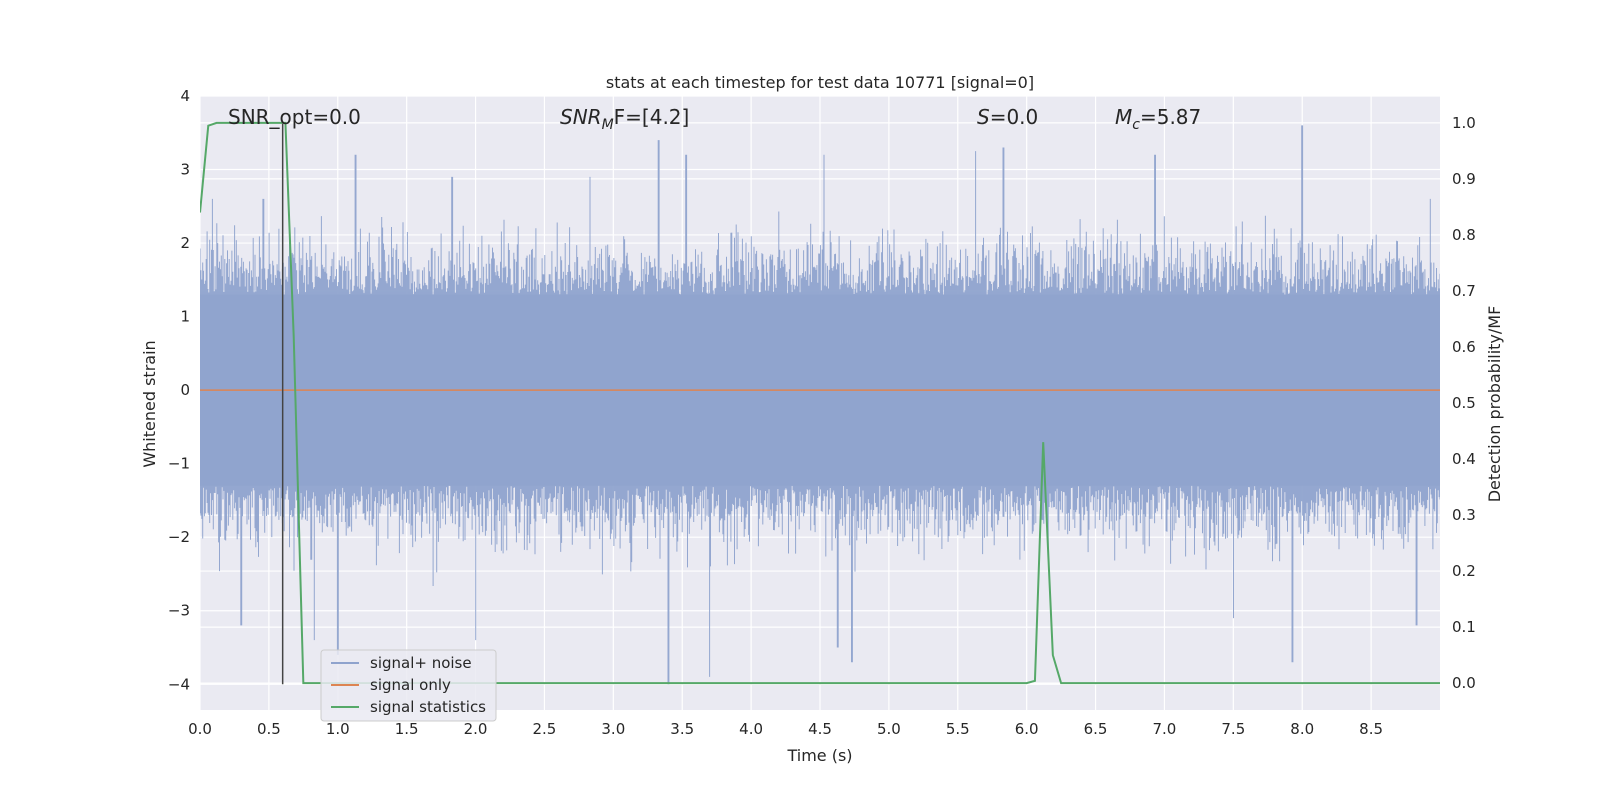 Image resolution: width=1600 pixels, height=804 pixels. What do you see at coordinates (1464, 123) in the screenshot?
I see `y2-tick-label: 1.0` at bounding box center [1464, 123].